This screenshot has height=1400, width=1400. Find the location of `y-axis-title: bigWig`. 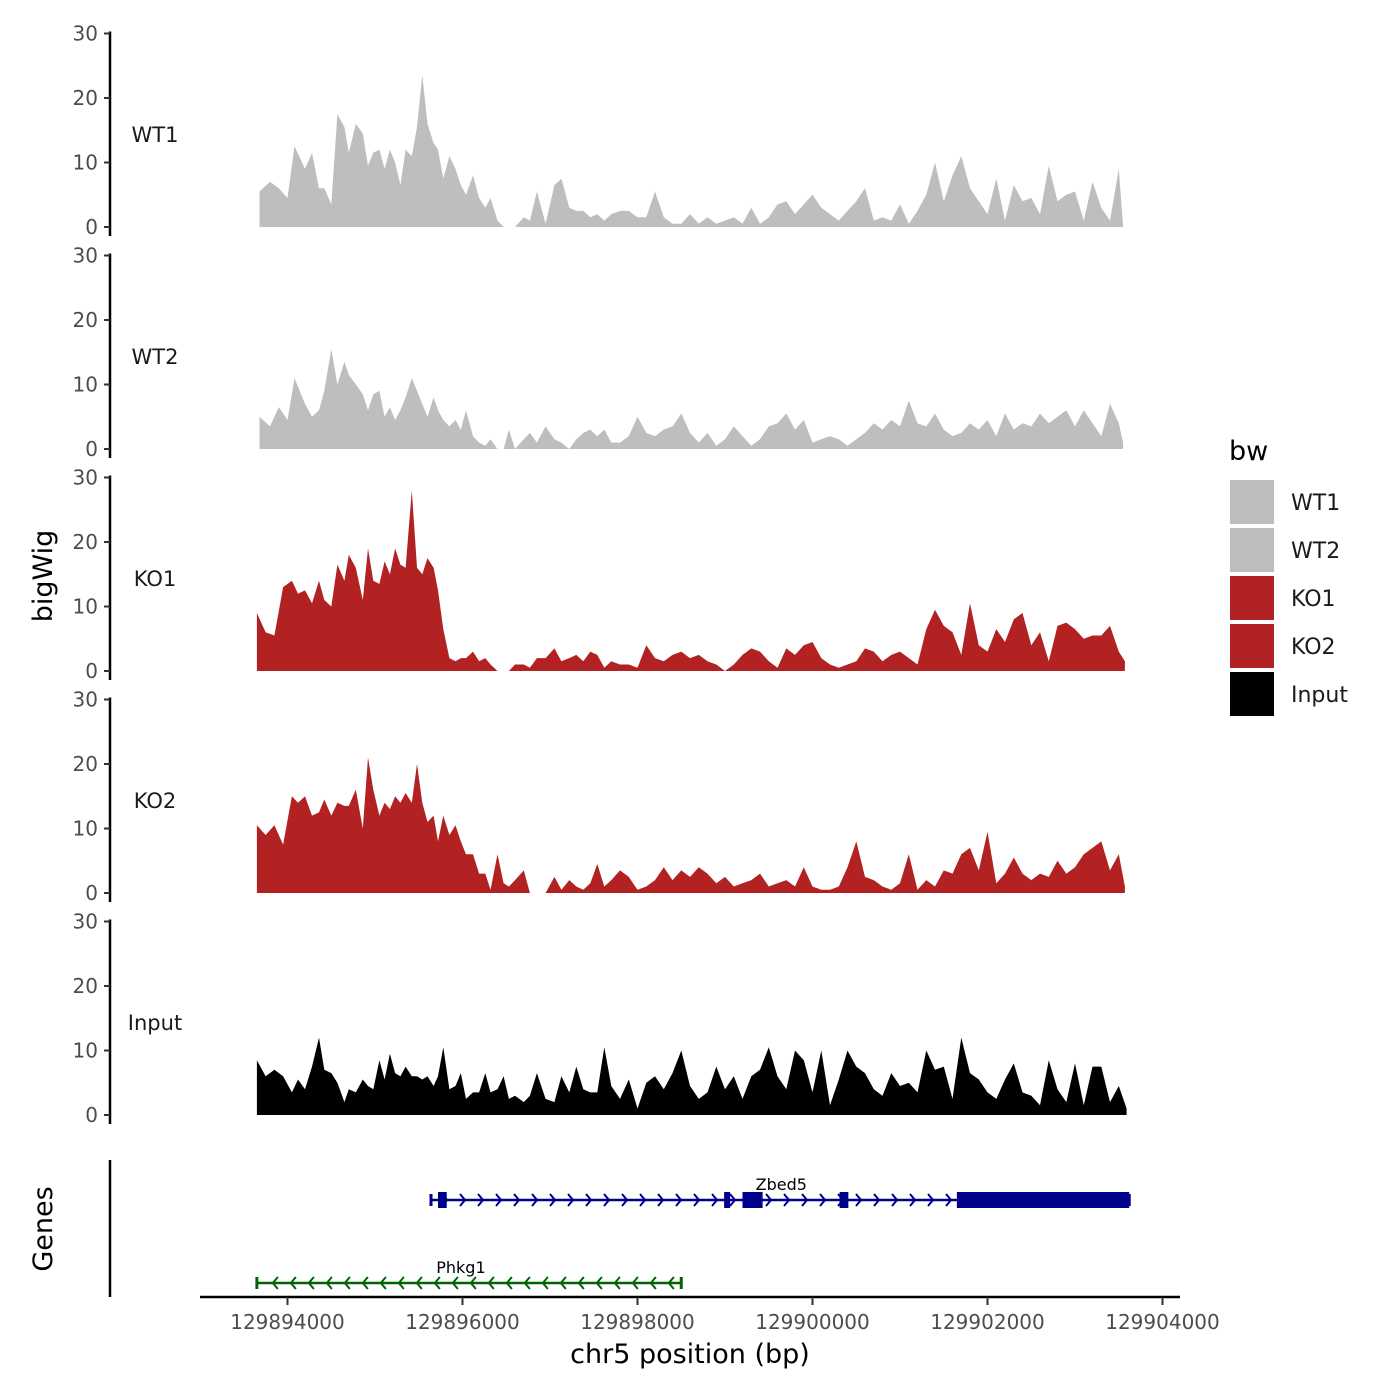

y-axis-title: bigWig is located at coordinates (43, 576).